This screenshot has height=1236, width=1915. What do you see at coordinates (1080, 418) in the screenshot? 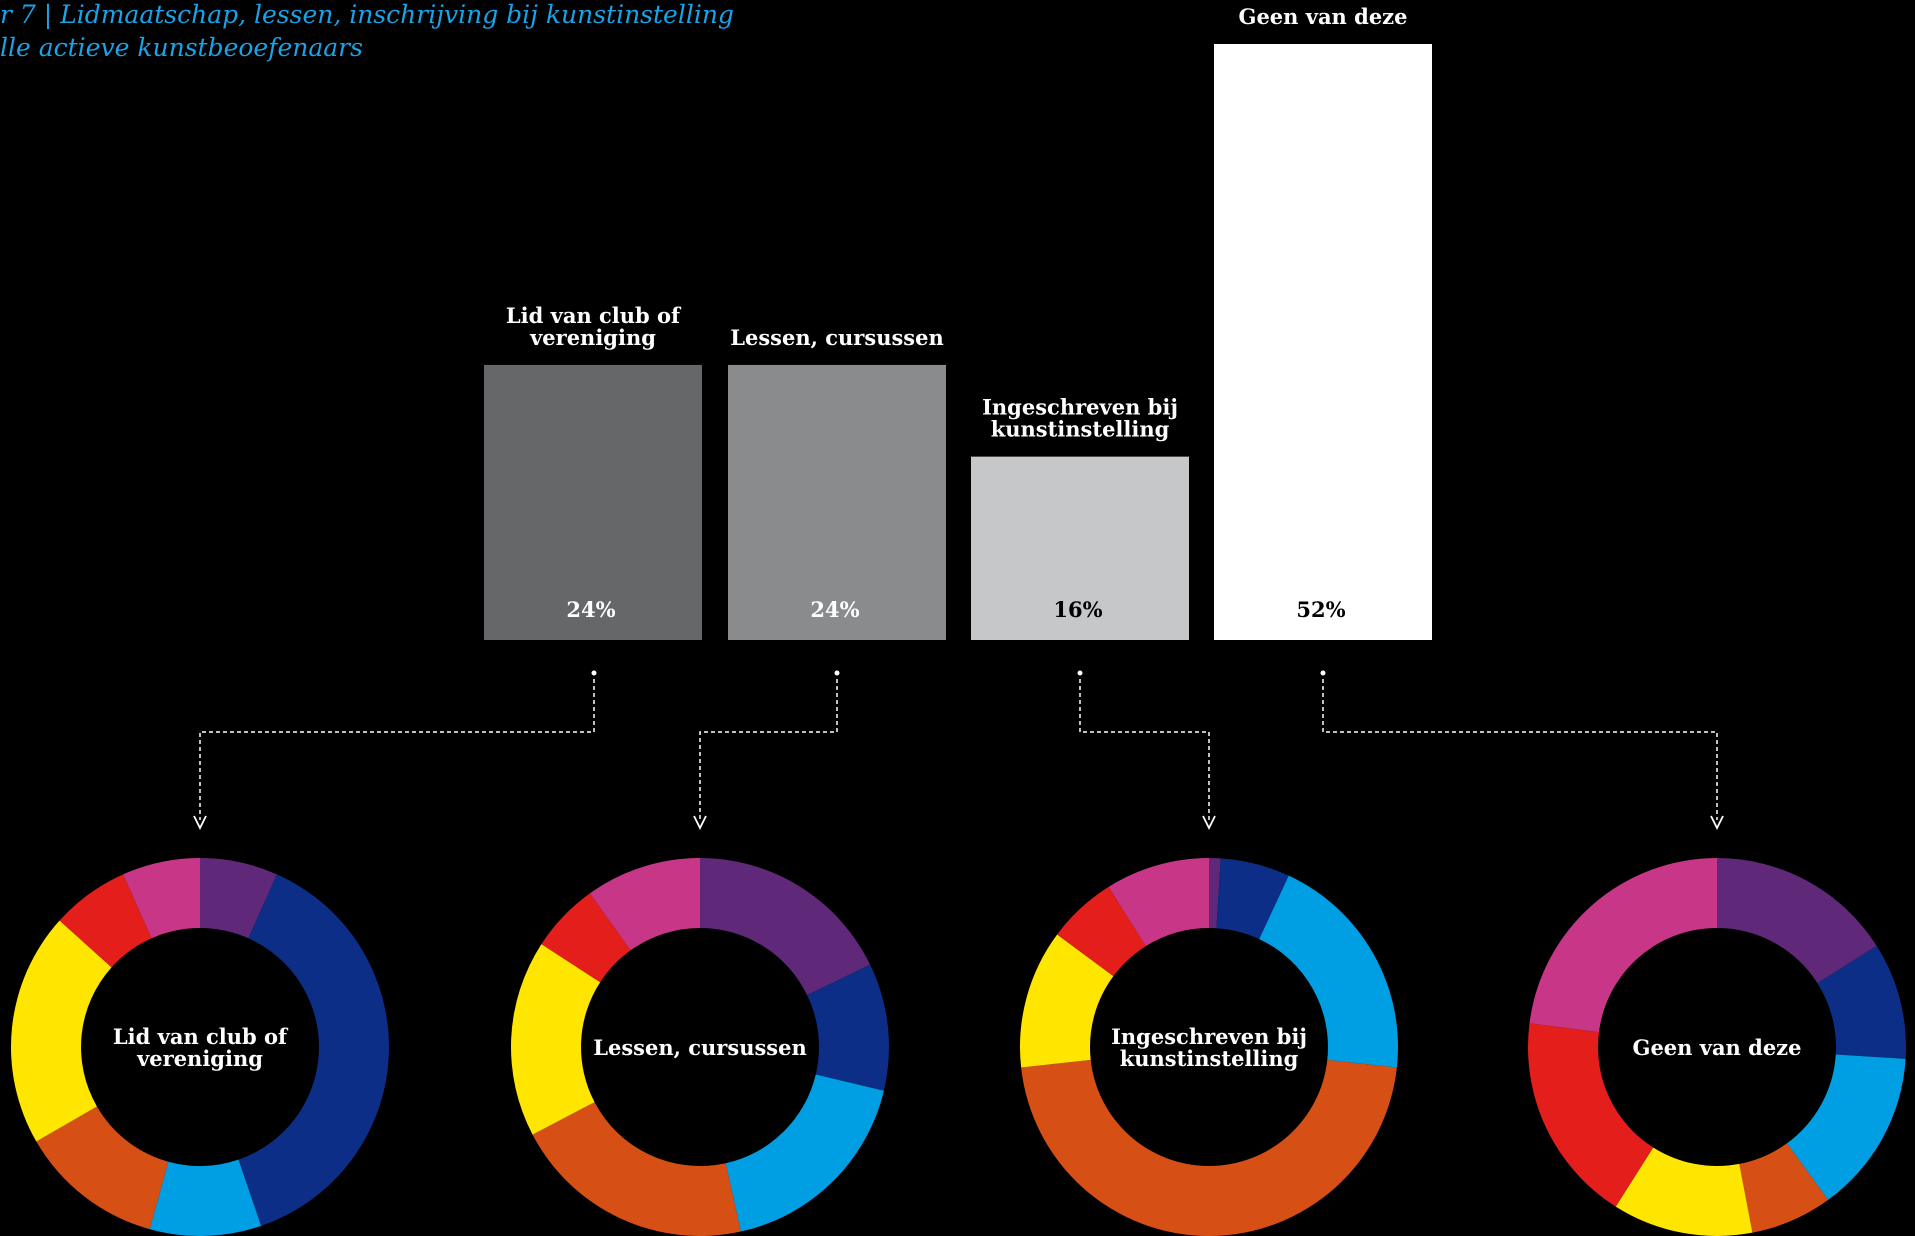
I see `bar-category-label: Ingeschreven bij kunstinstelling` at bounding box center [1080, 418].